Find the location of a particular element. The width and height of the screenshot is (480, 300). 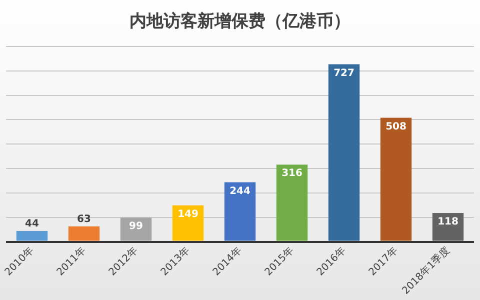

data-label: 316 is located at coordinates (292, 174).